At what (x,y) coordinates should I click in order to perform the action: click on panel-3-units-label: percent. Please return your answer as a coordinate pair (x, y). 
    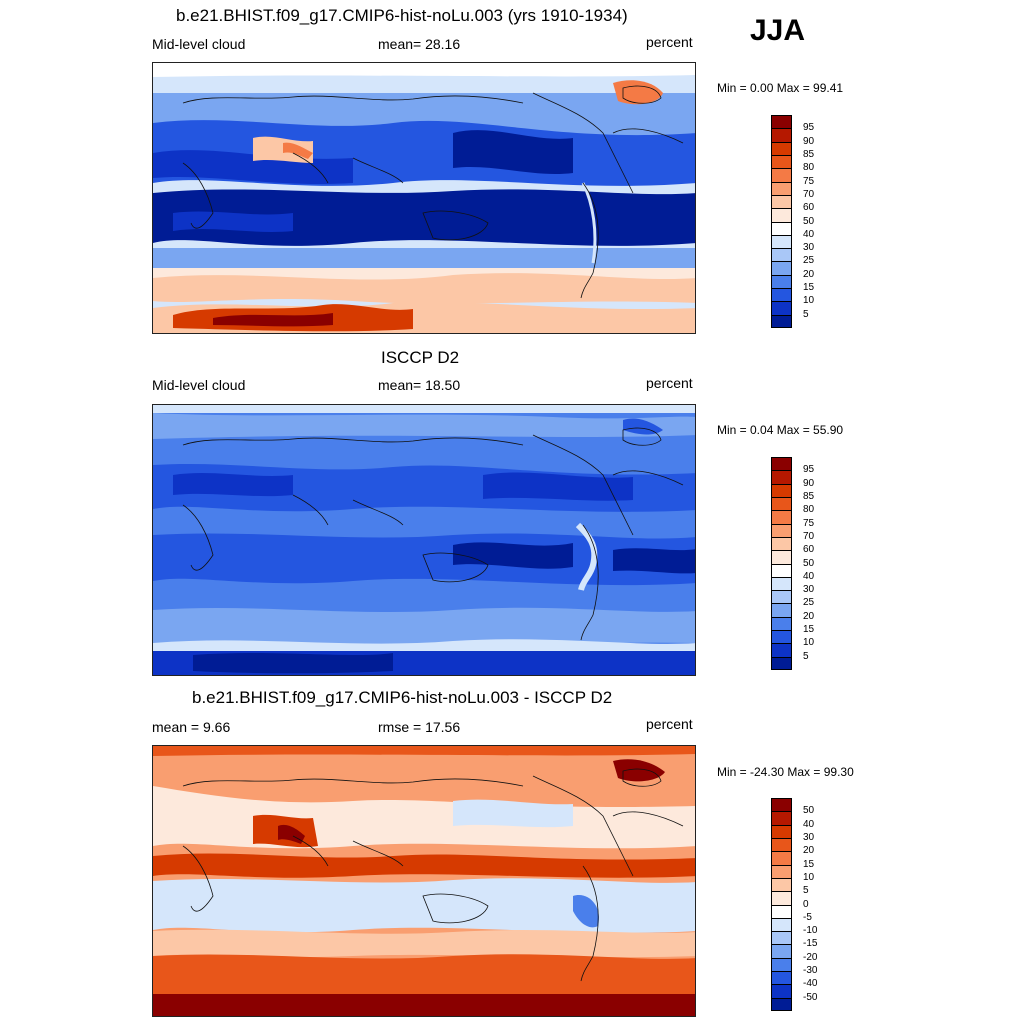
    Looking at the image, I should click on (669, 724).